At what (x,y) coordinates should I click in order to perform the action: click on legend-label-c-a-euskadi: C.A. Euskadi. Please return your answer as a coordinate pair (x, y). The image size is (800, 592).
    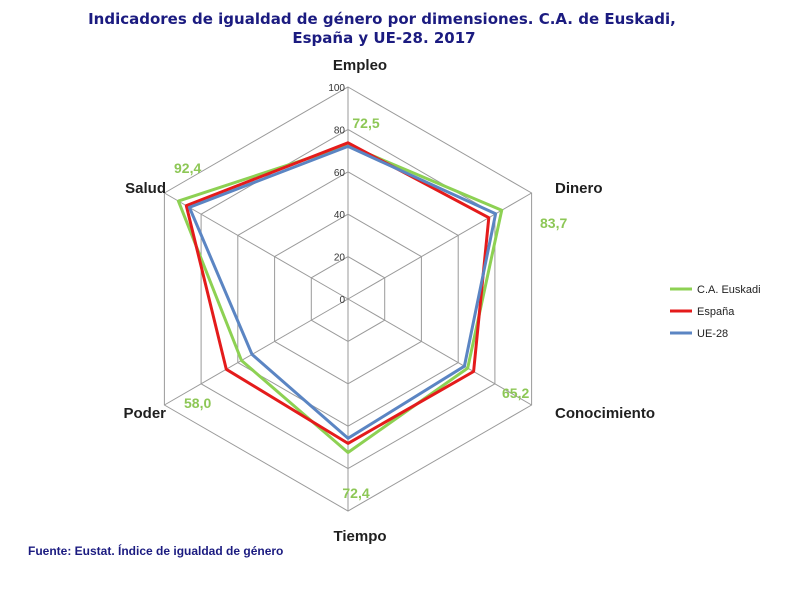
    Looking at the image, I should click on (729, 290).